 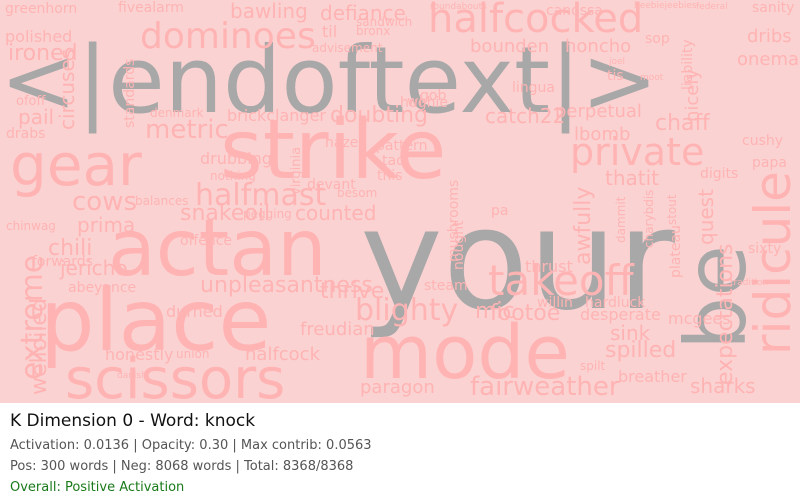 I want to click on cloud-word: mushrooms, so click(x=454, y=221).